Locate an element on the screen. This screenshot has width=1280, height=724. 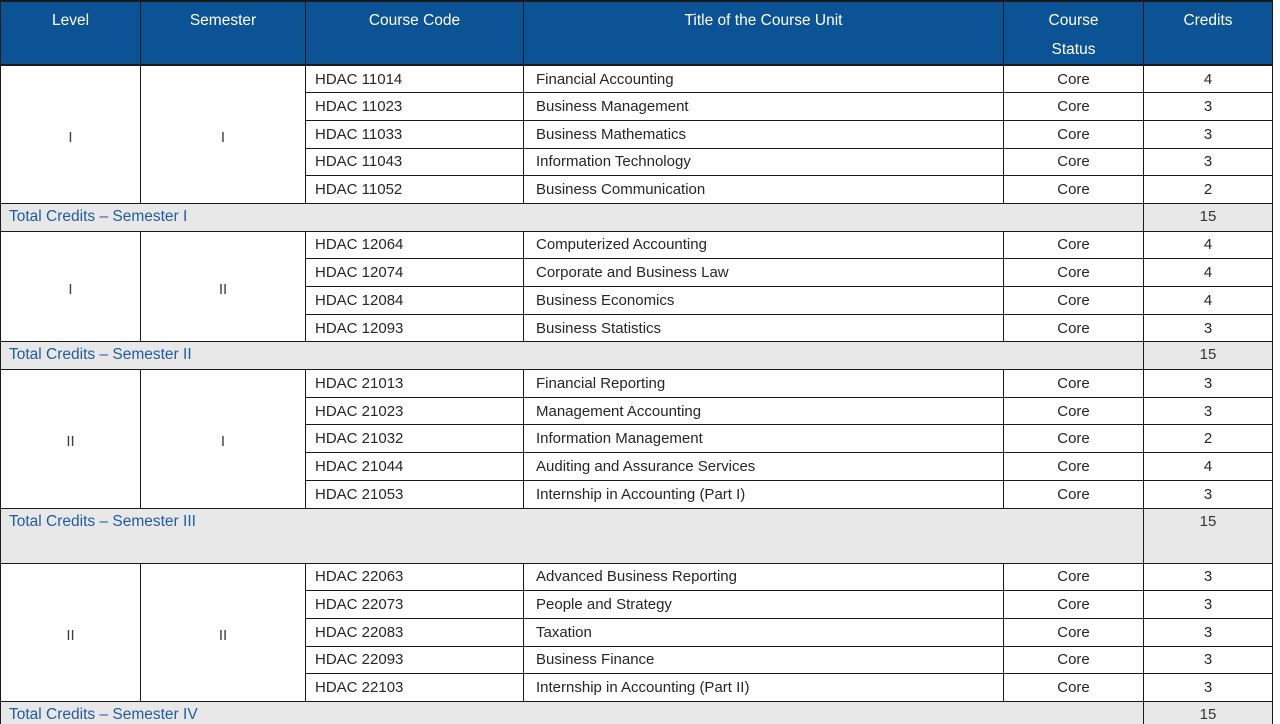
header-credits: Credits is located at coordinates (1208, 33).